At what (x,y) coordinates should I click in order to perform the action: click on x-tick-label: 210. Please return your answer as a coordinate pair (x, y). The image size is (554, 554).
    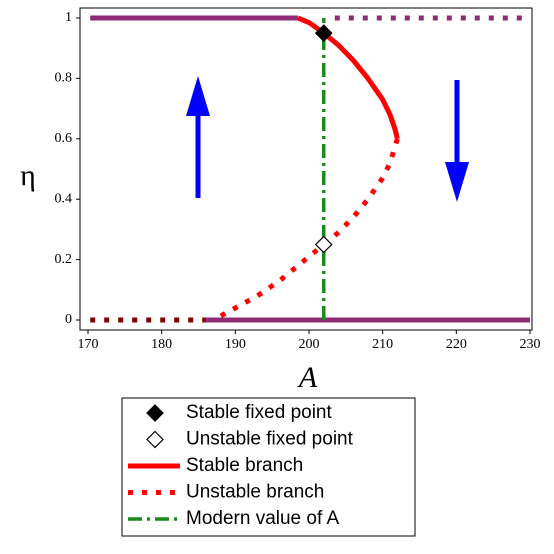
    Looking at the image, I should click on (382, 344).